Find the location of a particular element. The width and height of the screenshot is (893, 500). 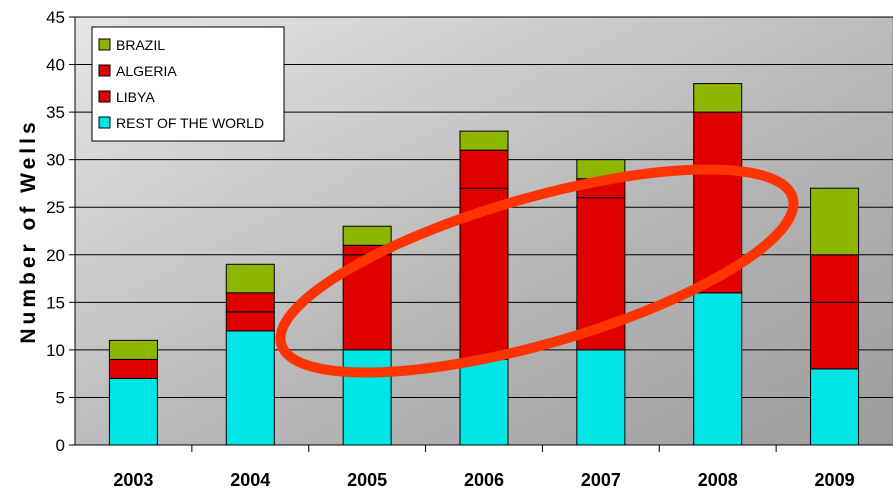

x-tick-label: 2004 is located at coordinates (250, 480).